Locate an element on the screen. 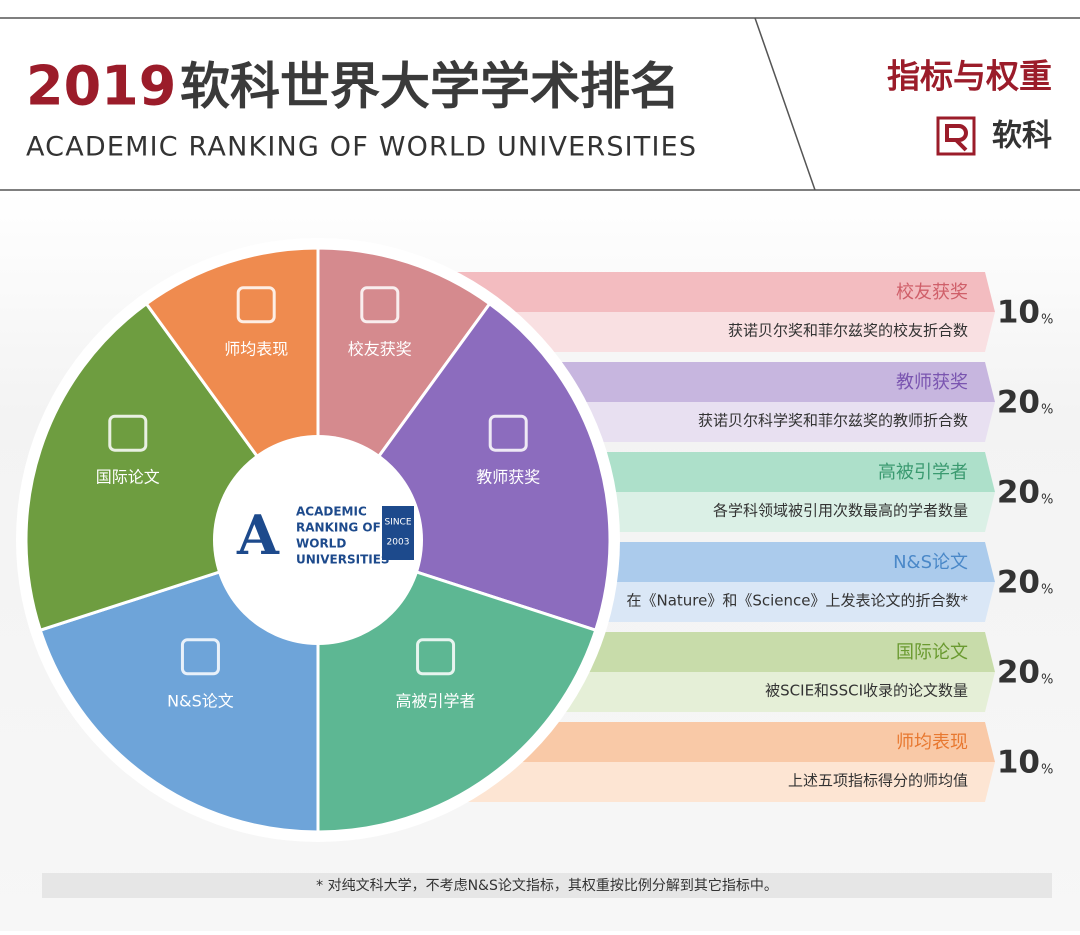 Image resolution: width=1080 pixels, height=935 pixels. brand-icon-glyph is located at coordinates (956, 138).